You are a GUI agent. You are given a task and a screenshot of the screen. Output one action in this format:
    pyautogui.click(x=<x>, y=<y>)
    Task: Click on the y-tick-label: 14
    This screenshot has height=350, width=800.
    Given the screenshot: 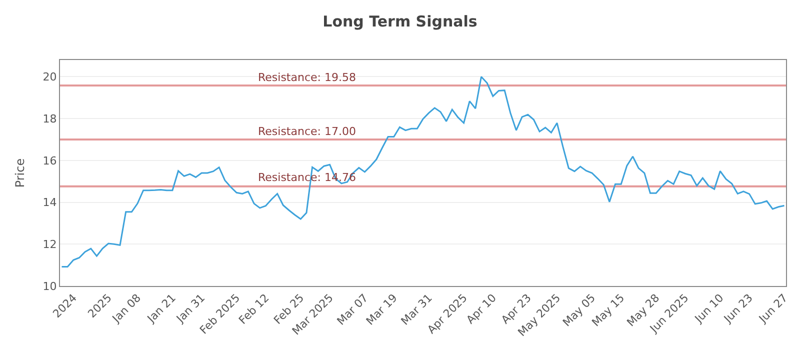 What is the action you would take?
    pyautogui.click(x=49, y=203)
    